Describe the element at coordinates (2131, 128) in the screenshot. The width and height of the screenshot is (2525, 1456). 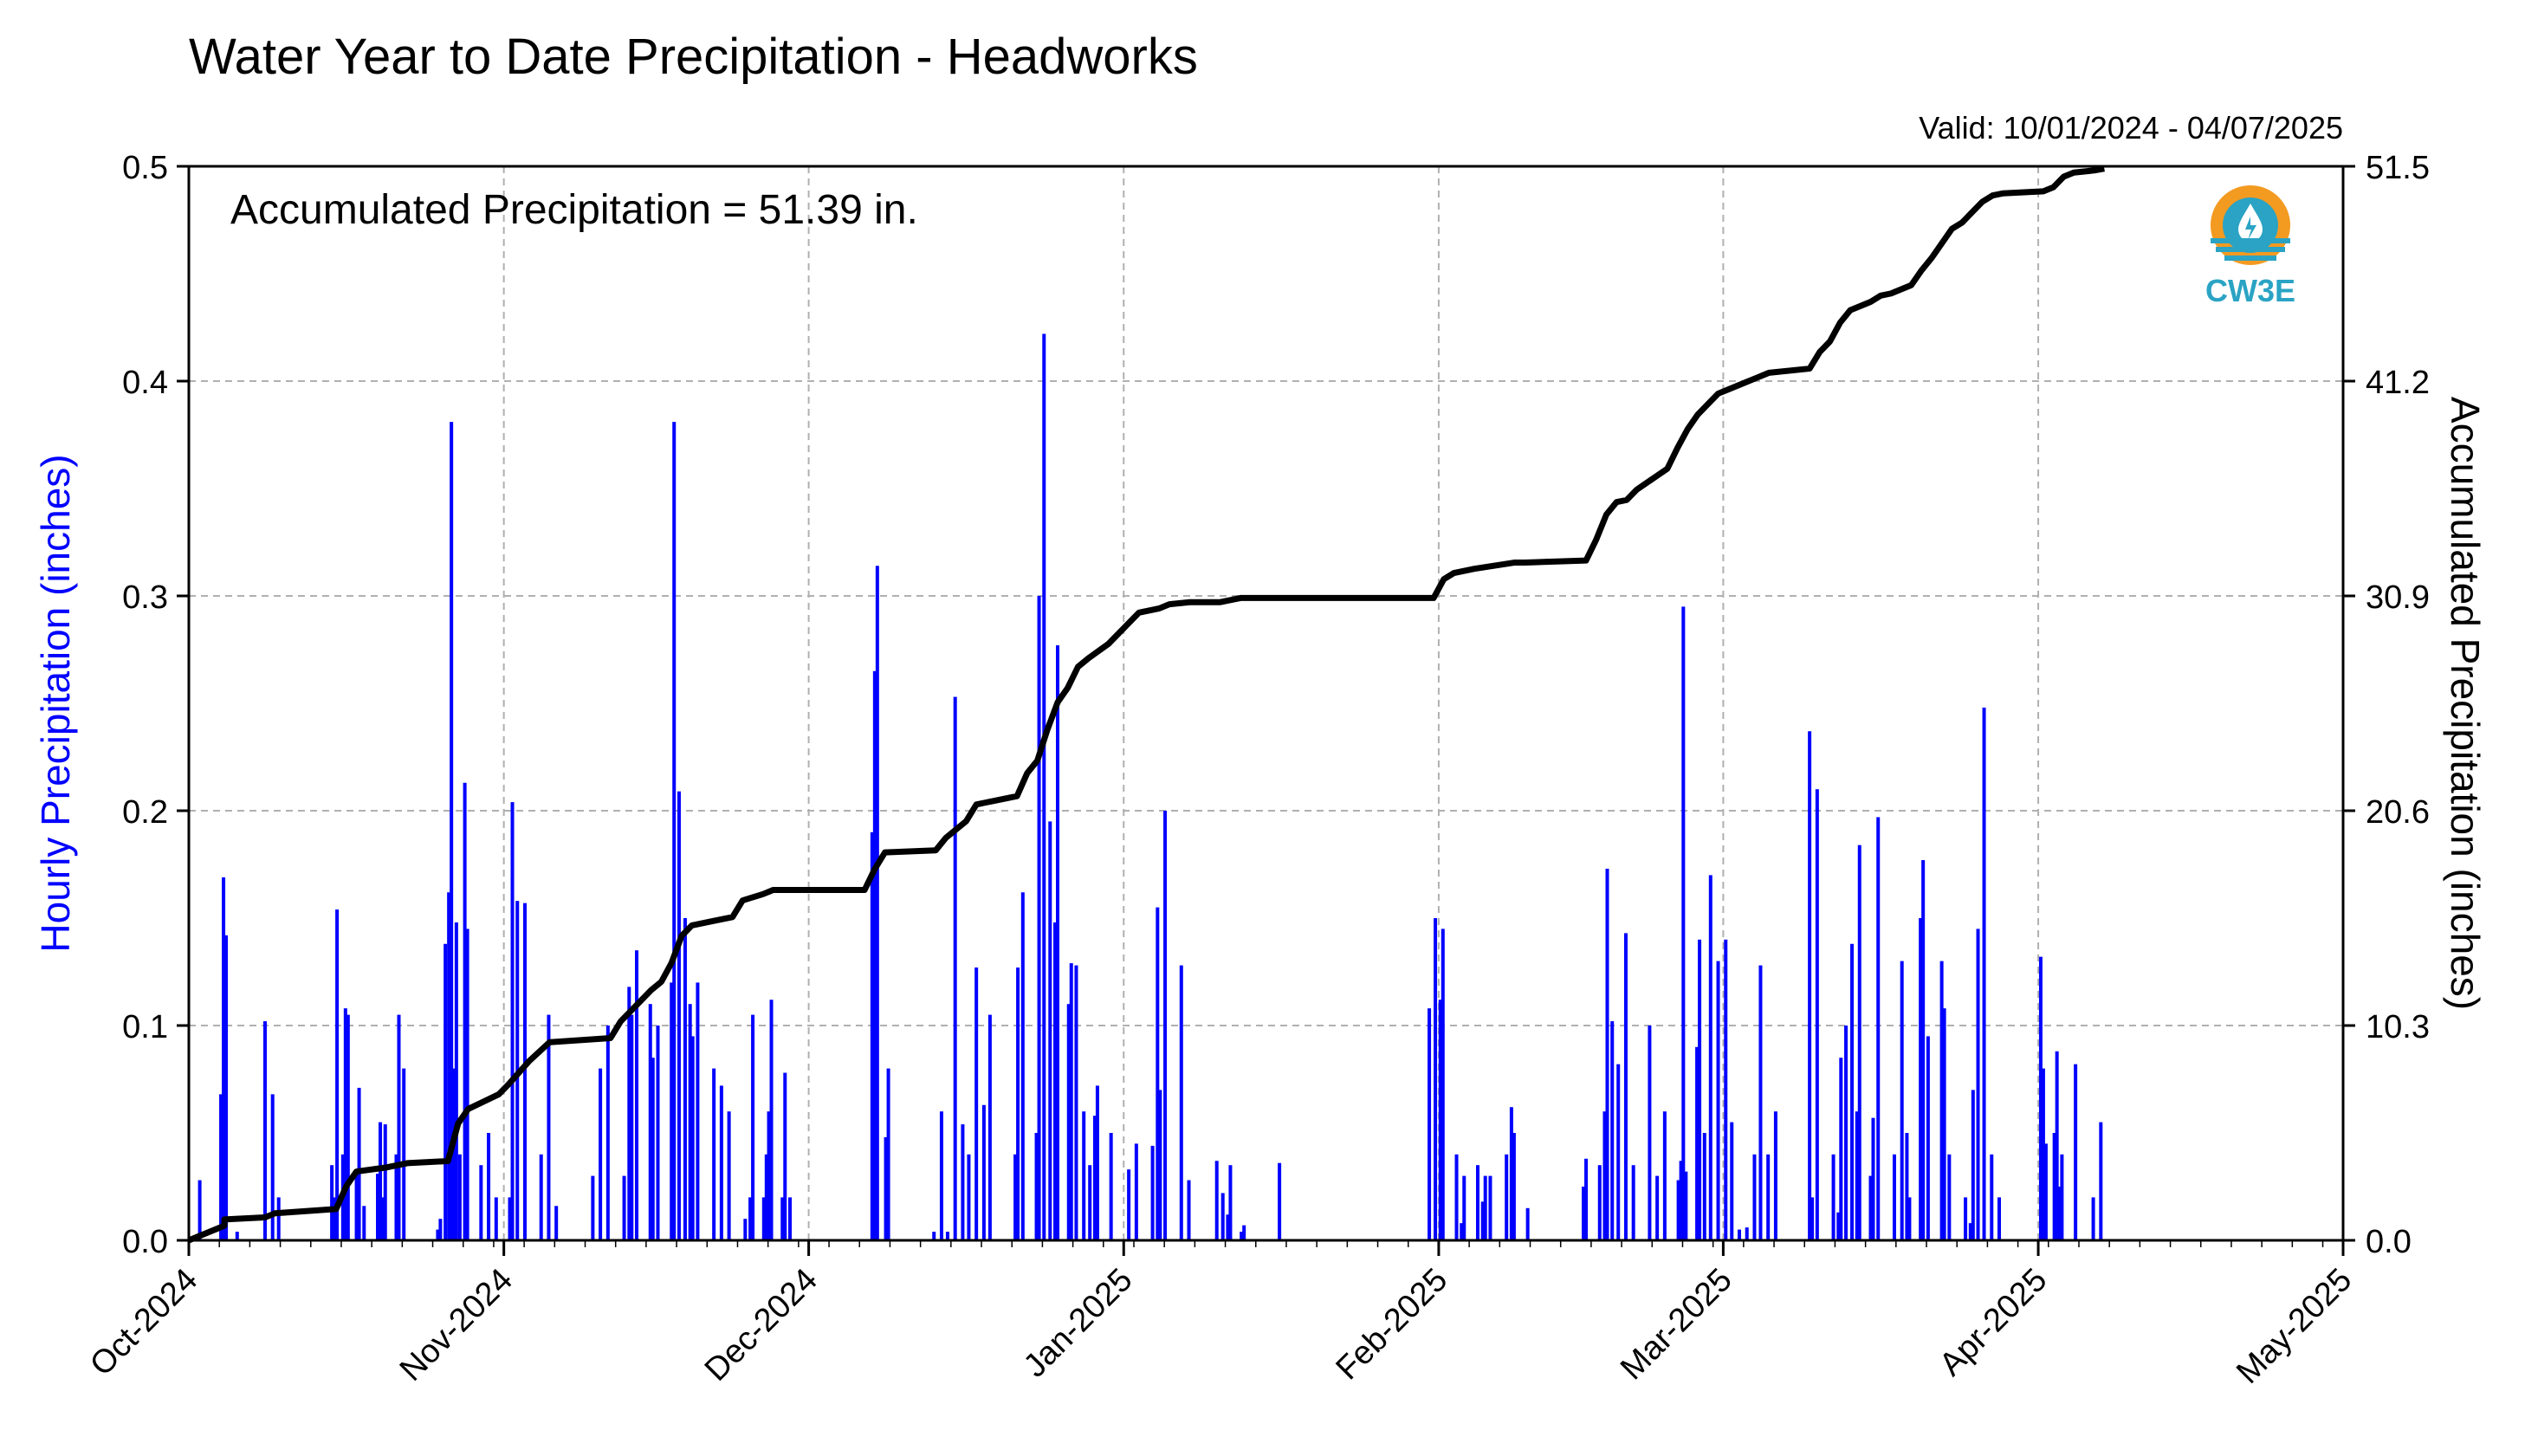
I see `valid-date-range: Valid: 10/01/2024 - 04/07/2025` at that location.